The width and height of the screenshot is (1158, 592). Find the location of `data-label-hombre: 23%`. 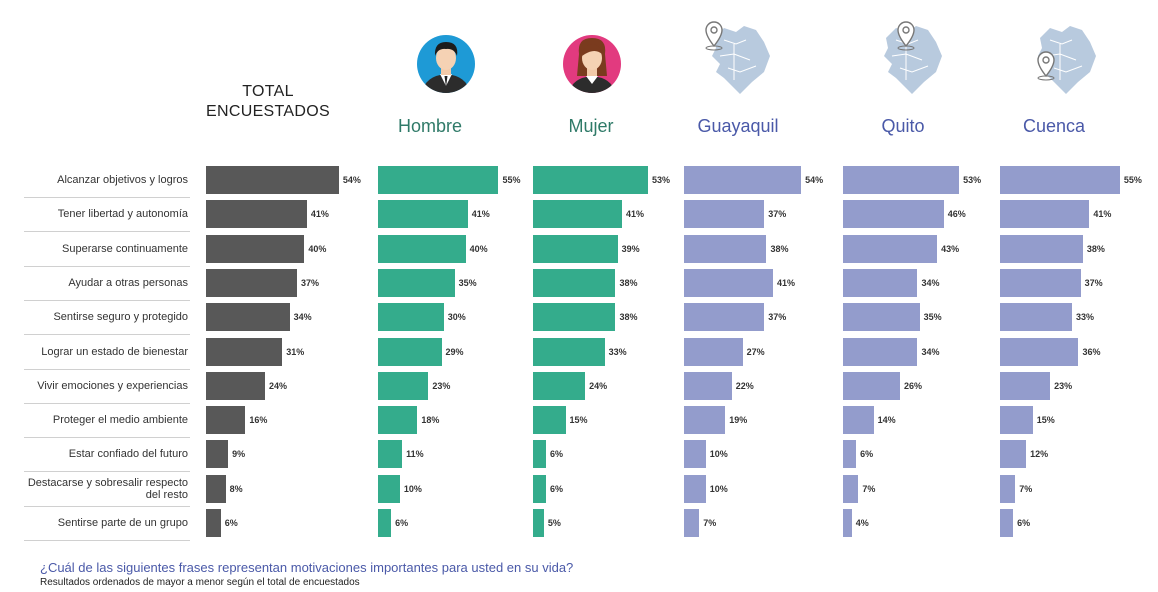

data-label-hombre: 23% is located at coordinates (441, 385).